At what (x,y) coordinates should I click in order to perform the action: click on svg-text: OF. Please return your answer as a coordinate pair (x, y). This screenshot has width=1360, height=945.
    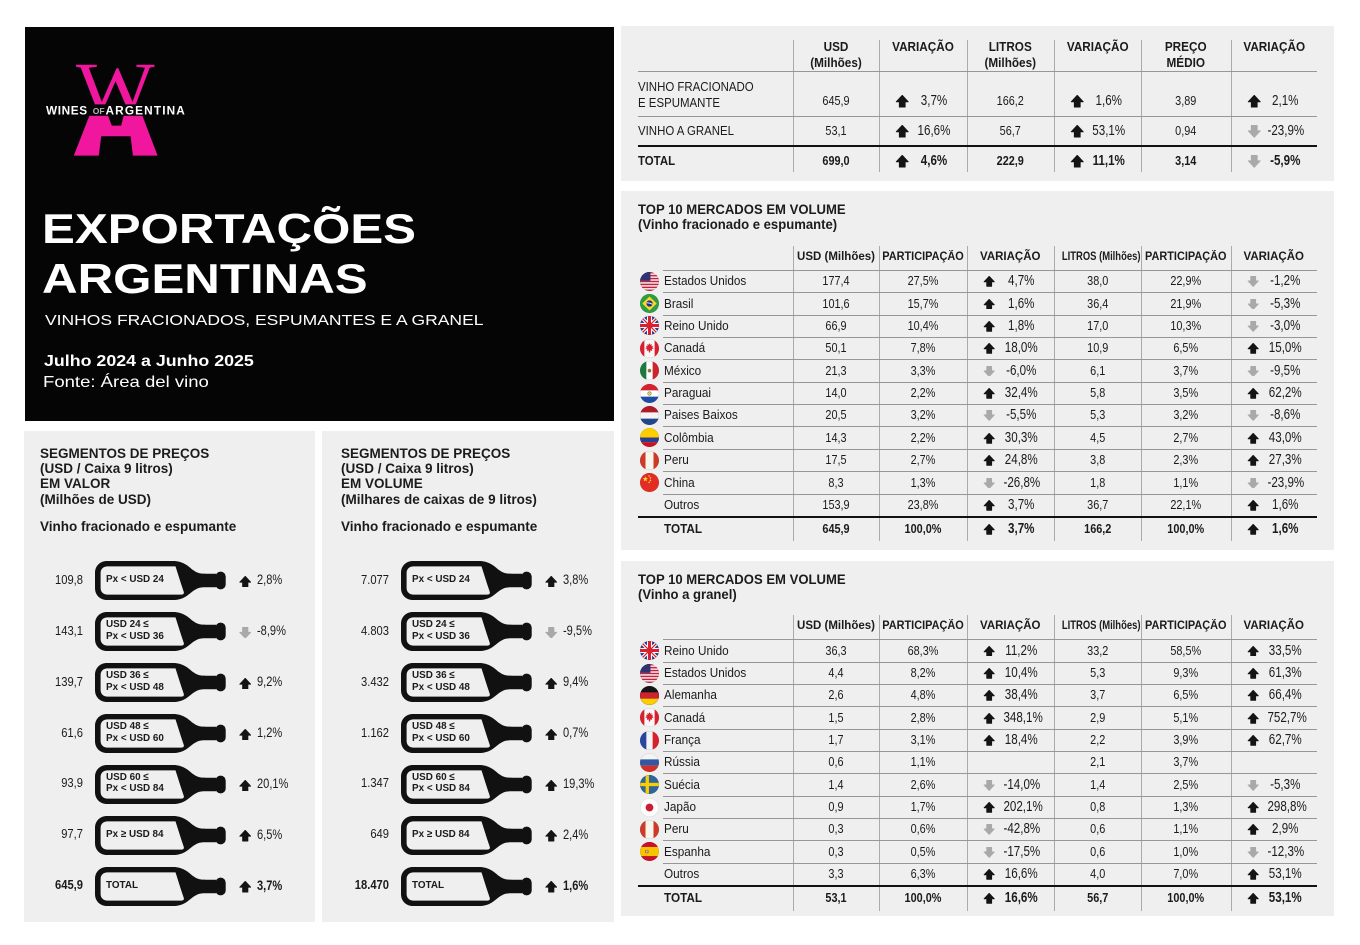
    Looking at the image, I should click on (99, 111).